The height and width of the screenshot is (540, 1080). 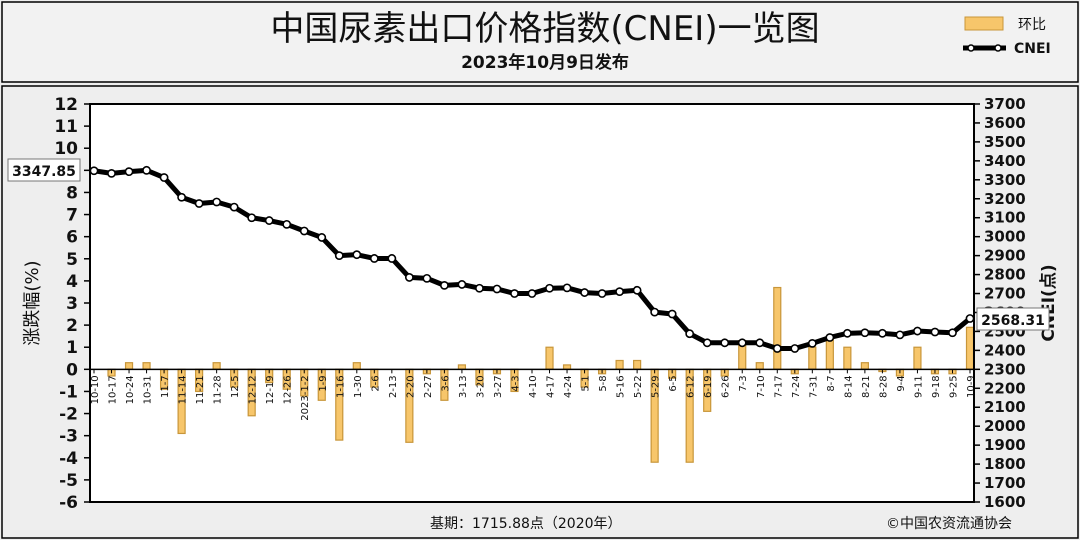 I want to click on left-tick-label: 0, so click(x=72, y=370).